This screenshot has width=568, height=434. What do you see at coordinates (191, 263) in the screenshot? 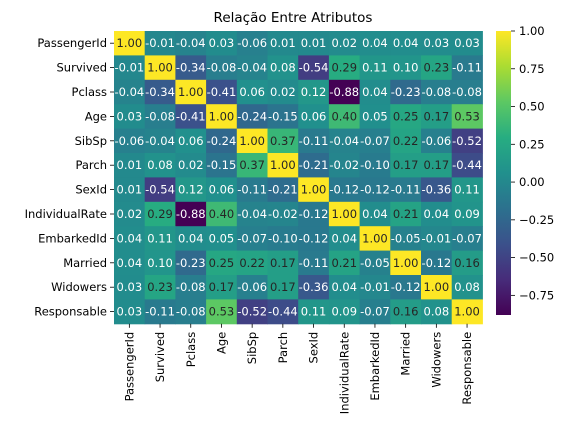
I see `cell-value-9-2: -0.23` at bounding box center [191, 263].